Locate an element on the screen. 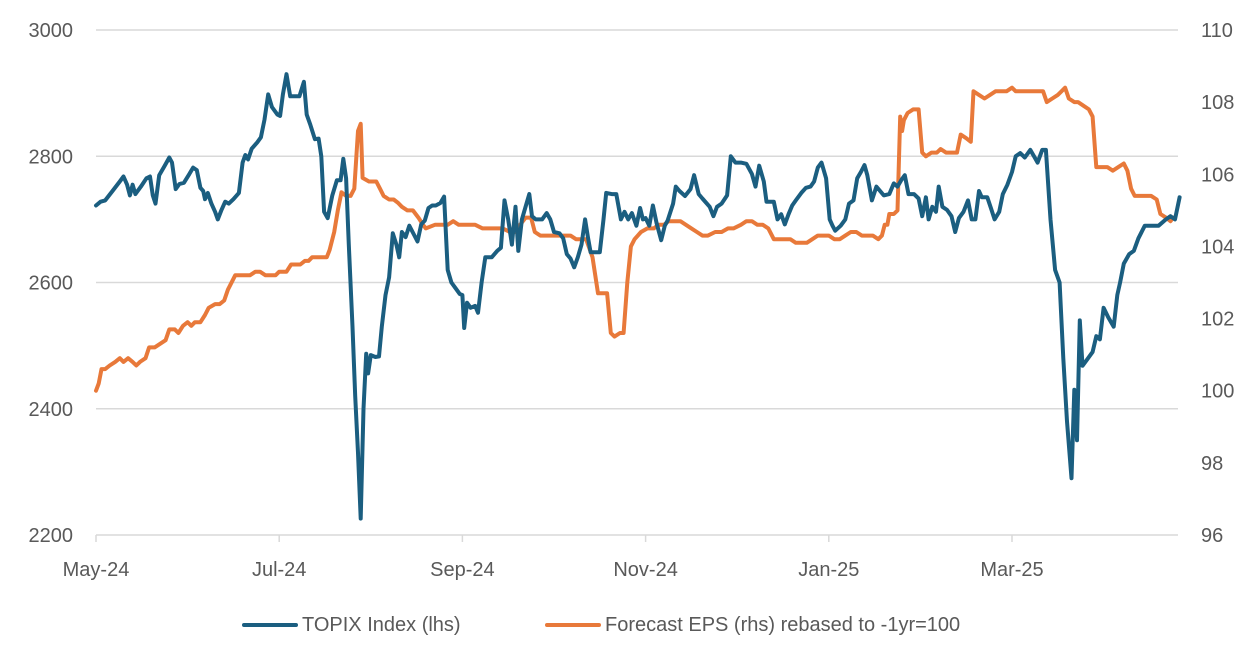 The height and width of the screenshot is (665, 1260). y-right-tick-label: 110 is located at coordinates (1217, 31).